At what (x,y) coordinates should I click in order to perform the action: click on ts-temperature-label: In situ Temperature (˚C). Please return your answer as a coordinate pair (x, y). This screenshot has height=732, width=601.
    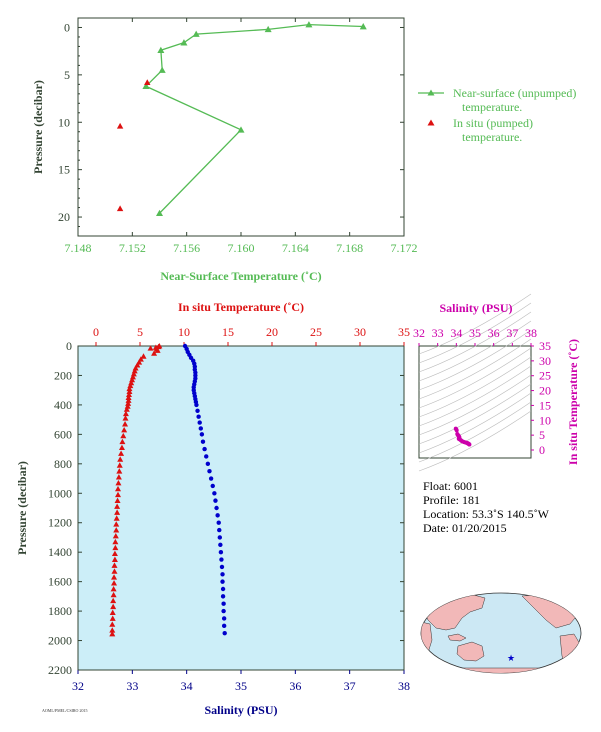
    Looking at the image, I should click on (573, 402).